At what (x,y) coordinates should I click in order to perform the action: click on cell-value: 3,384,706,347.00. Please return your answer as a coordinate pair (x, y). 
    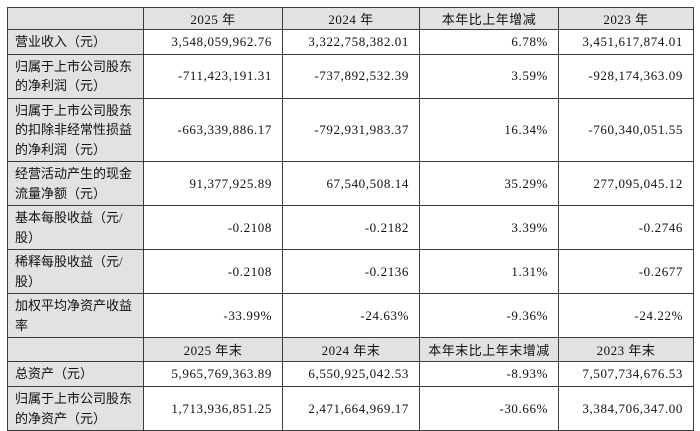
    Looking at the image, I should click on (626, 408).